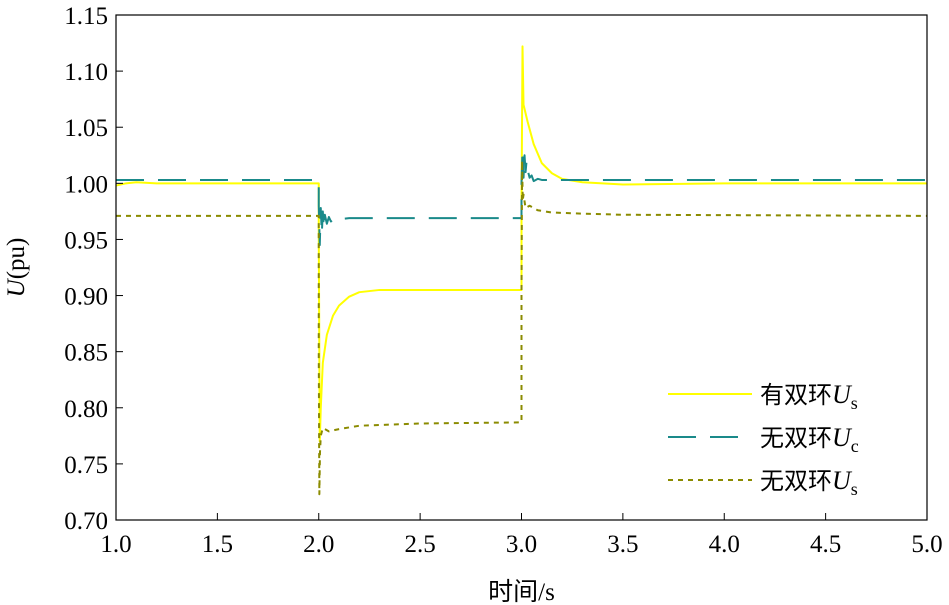 This screenshot has height=605, width=949. What do you see at coordinates (622, 544) in the screenshot?
I see `x-tick-label: 3.5` at bounding box center [622, 544].